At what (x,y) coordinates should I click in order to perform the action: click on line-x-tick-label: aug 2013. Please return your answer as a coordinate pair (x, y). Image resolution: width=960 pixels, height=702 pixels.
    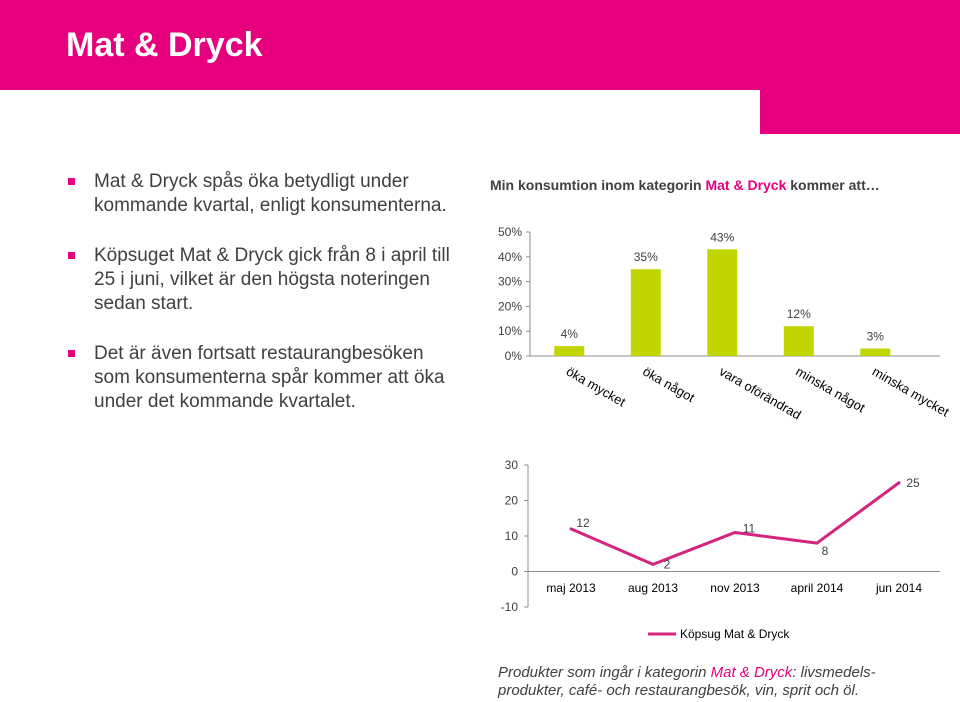
    Looking at the image, I should click on (653, 588).